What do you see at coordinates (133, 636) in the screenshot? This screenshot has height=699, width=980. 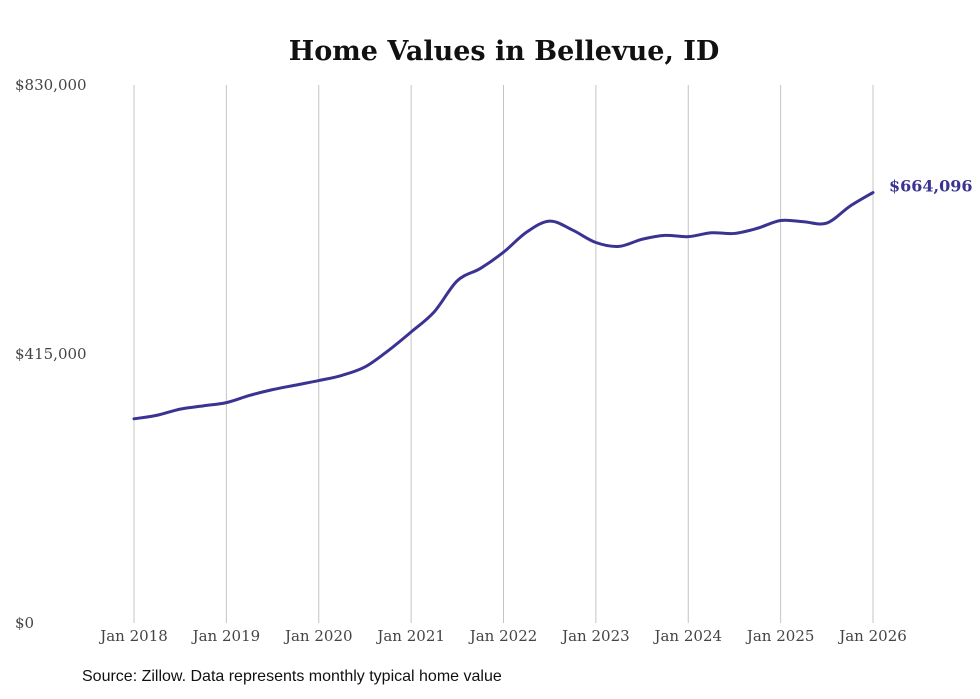 I see `x-tick-label: Jan 2018` at bounding box center [133, 636].